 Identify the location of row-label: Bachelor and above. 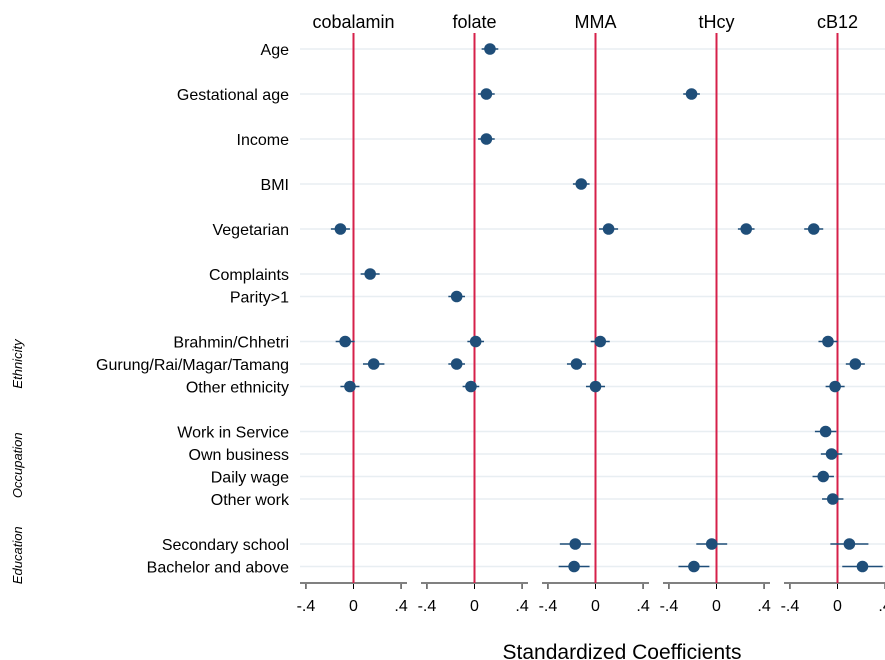
(218, 568).